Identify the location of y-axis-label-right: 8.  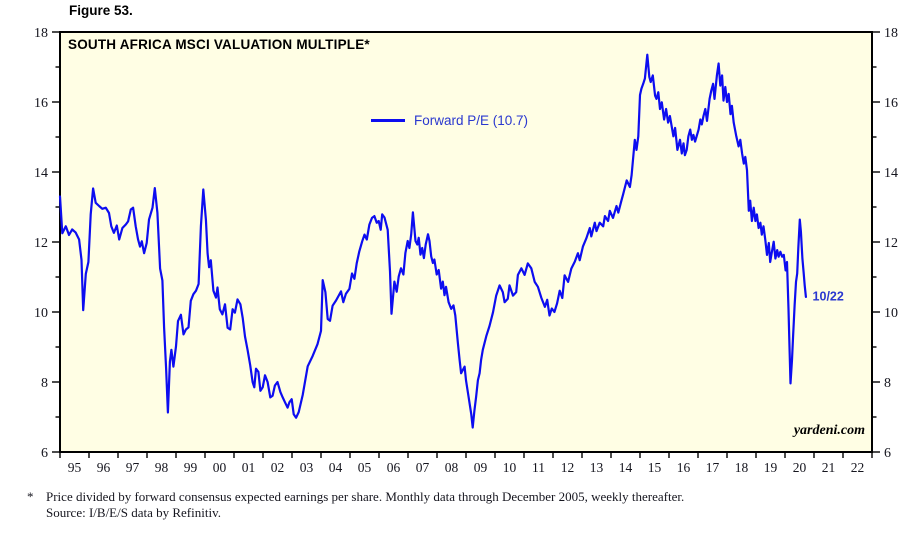
(887, 383).